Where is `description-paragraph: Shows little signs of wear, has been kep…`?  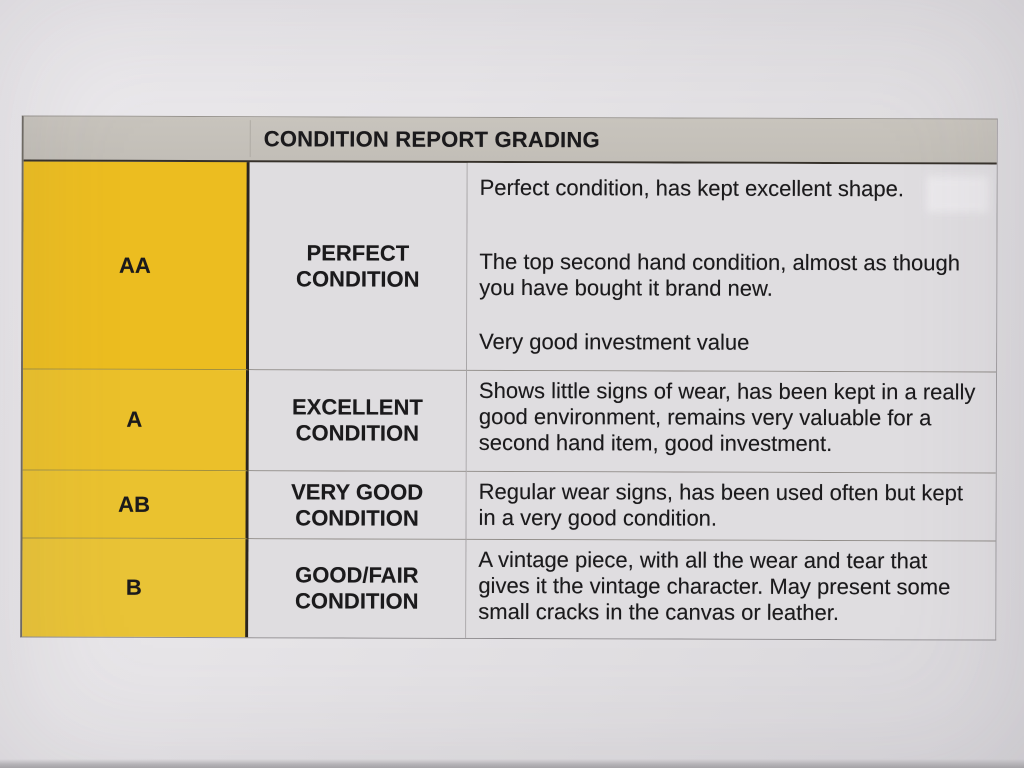
description-paragraph: Shows little signs of wear, has been kep… is located at coordinates (727, 417).